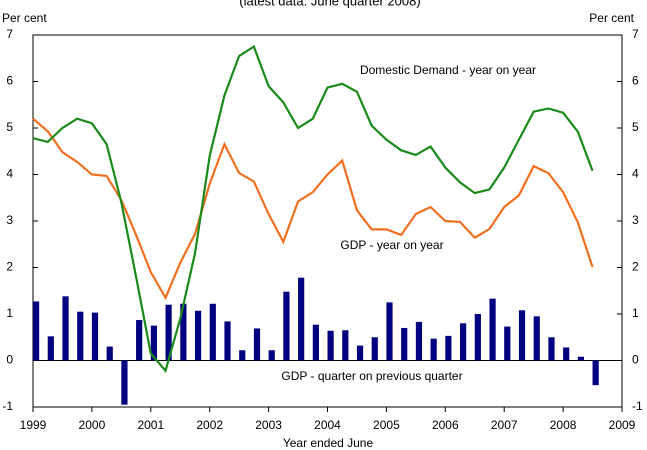 This screenshot has height=450, width=647. I want to click on y2-tick-label: -1, so click(637, 406).